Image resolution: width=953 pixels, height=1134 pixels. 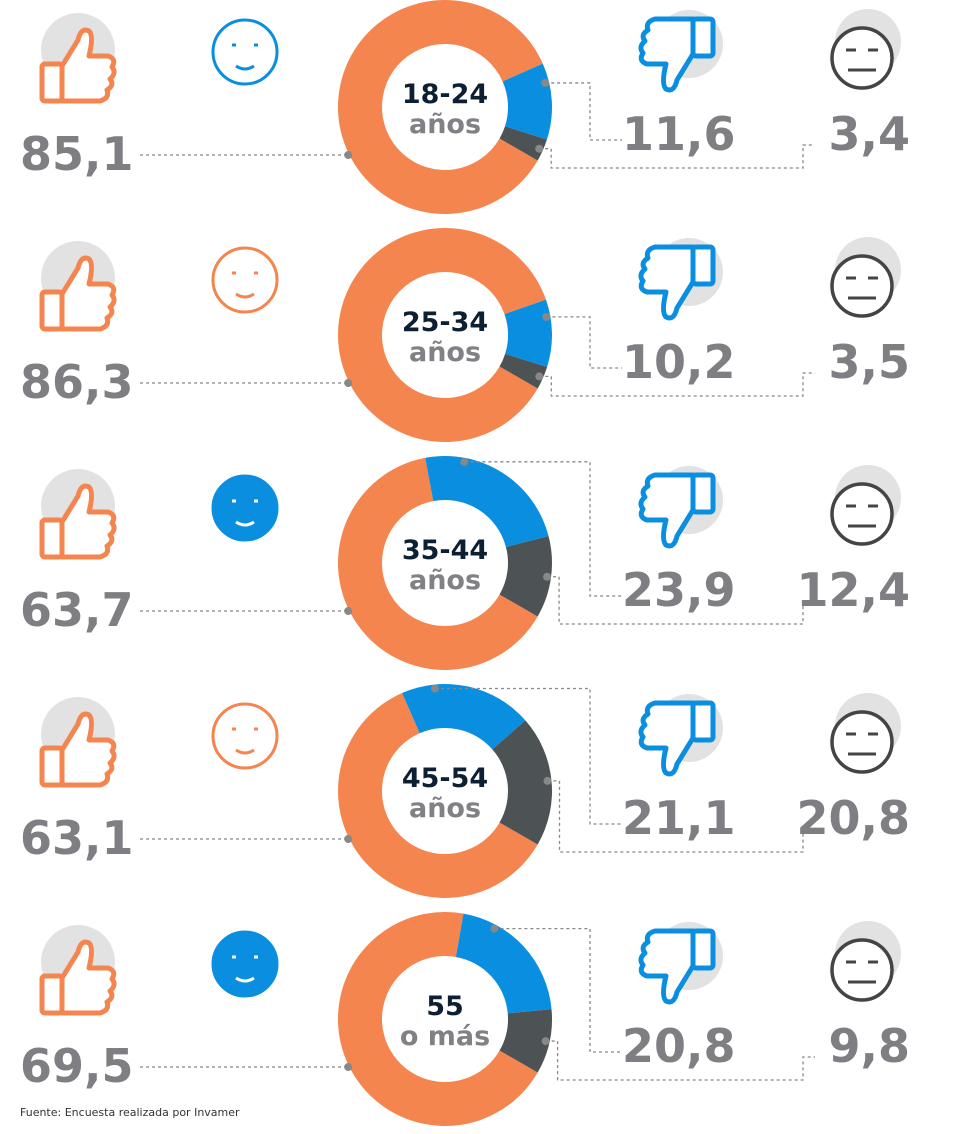 What do you see at coordinates (870, 362) in the screenshot?
I see `neutral-value: 3,5` at bounding box center [870, 362].